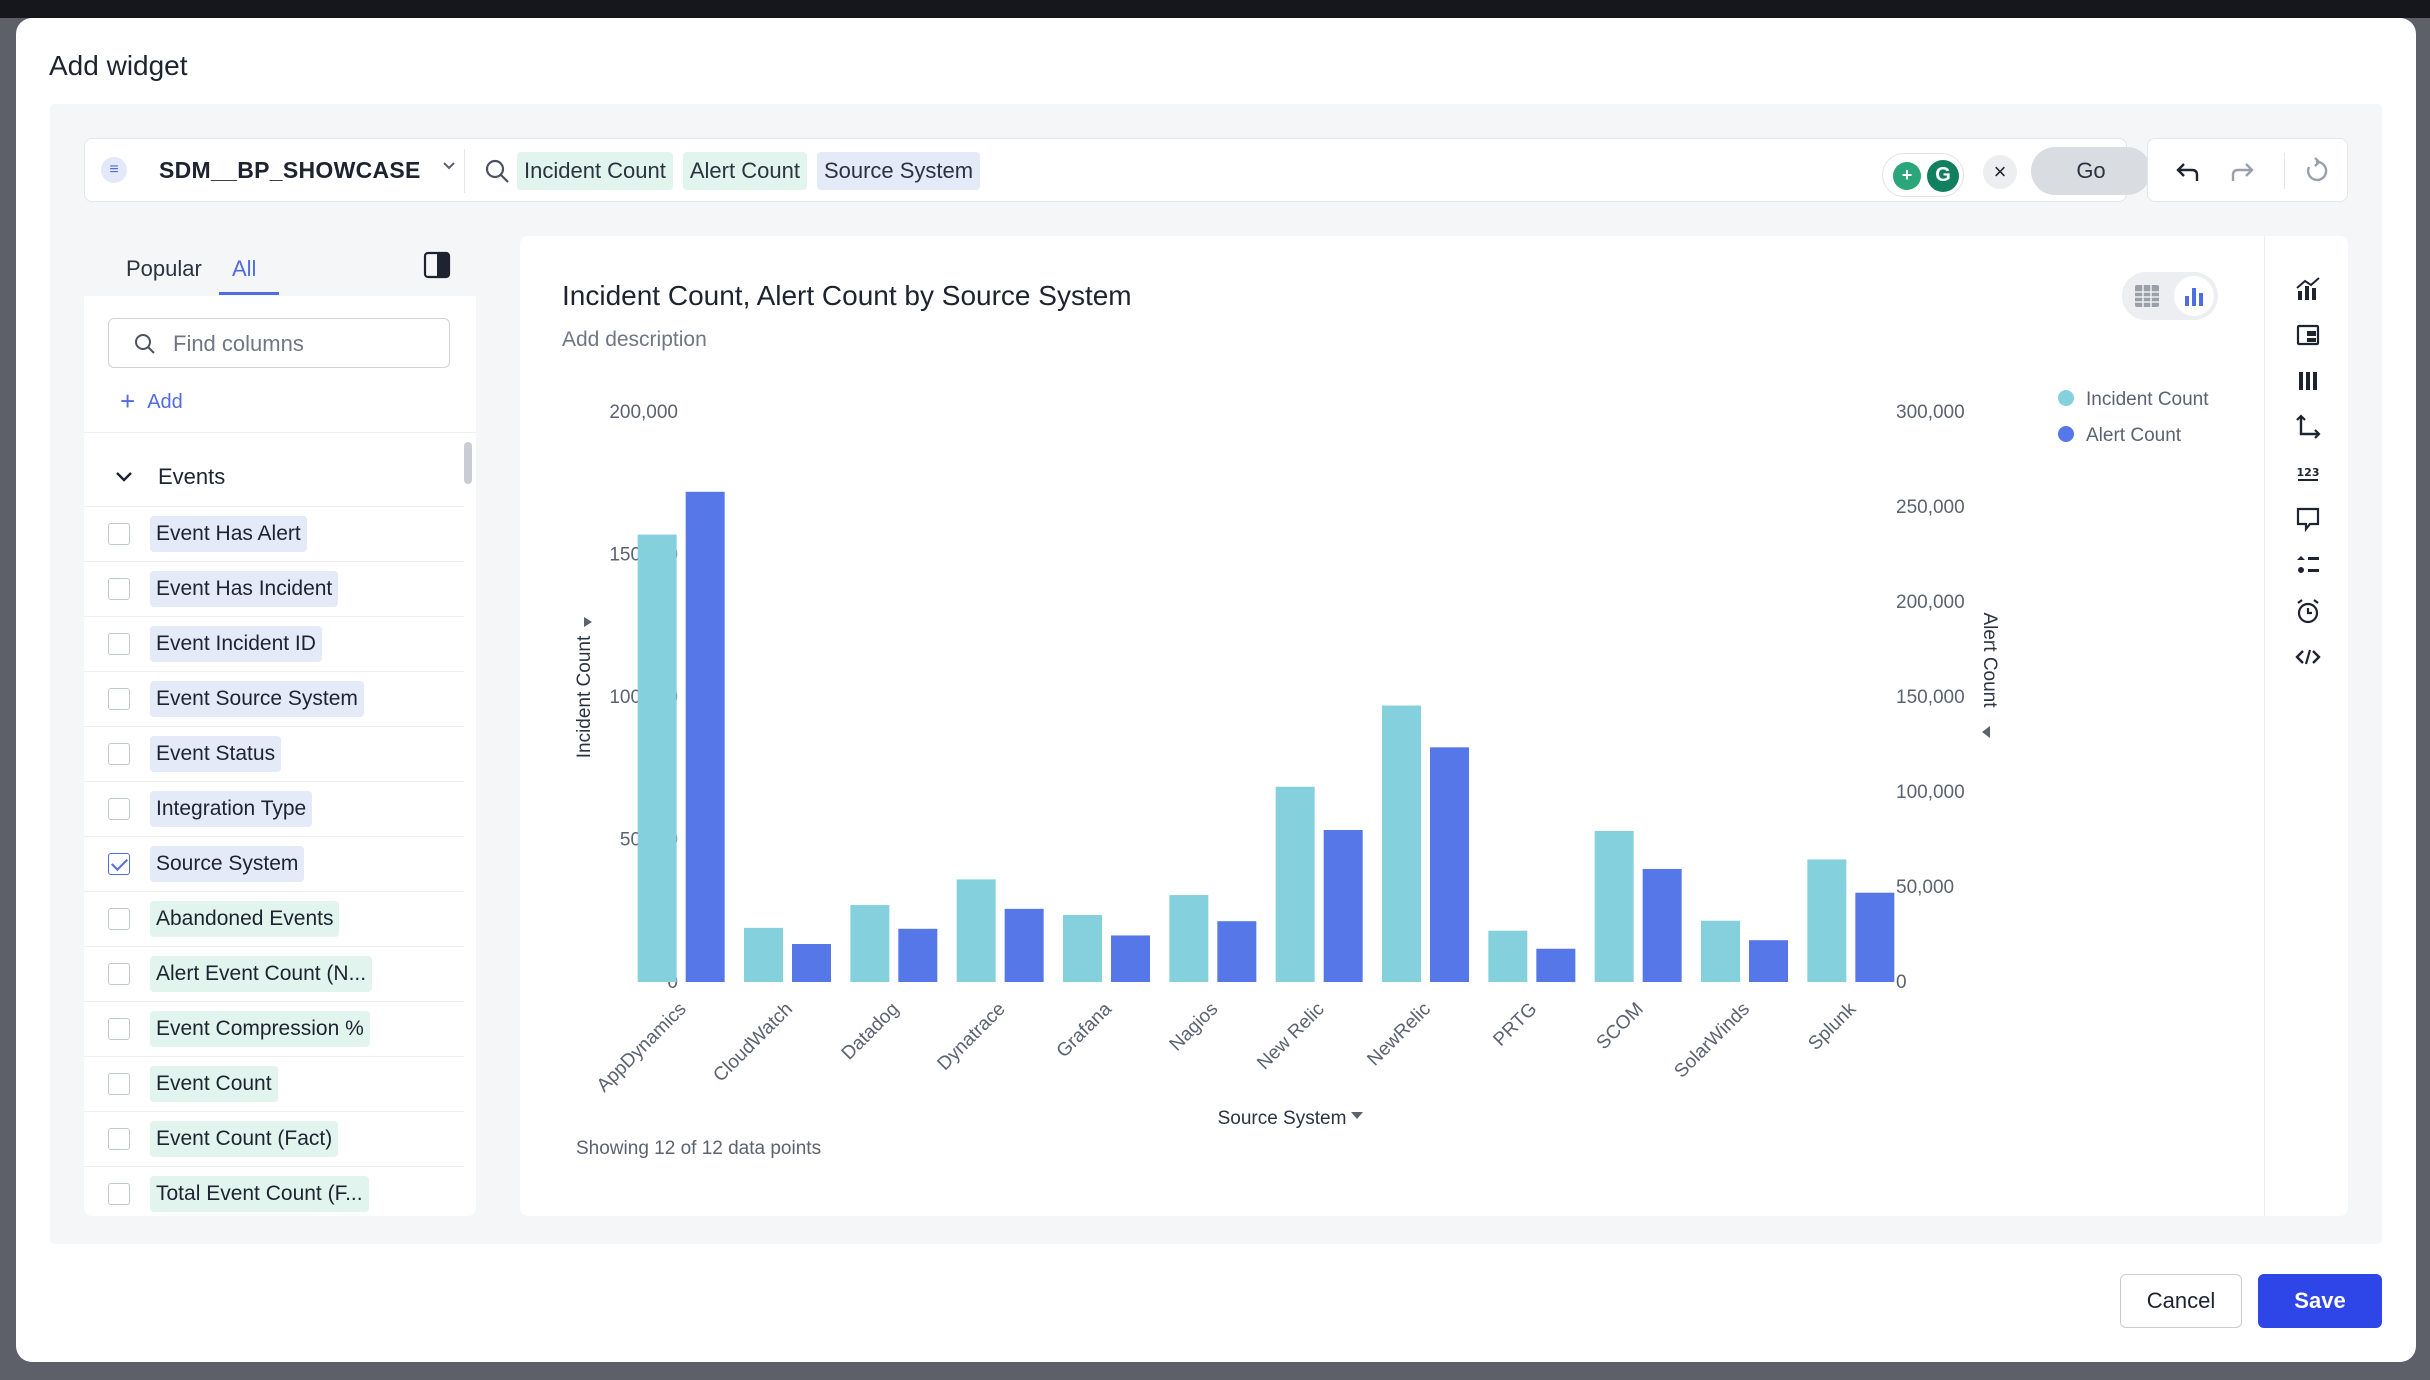 The width and height of the screenshot is (2430, 1380). I want to click on svg-text: 123, so click(2308, 472).